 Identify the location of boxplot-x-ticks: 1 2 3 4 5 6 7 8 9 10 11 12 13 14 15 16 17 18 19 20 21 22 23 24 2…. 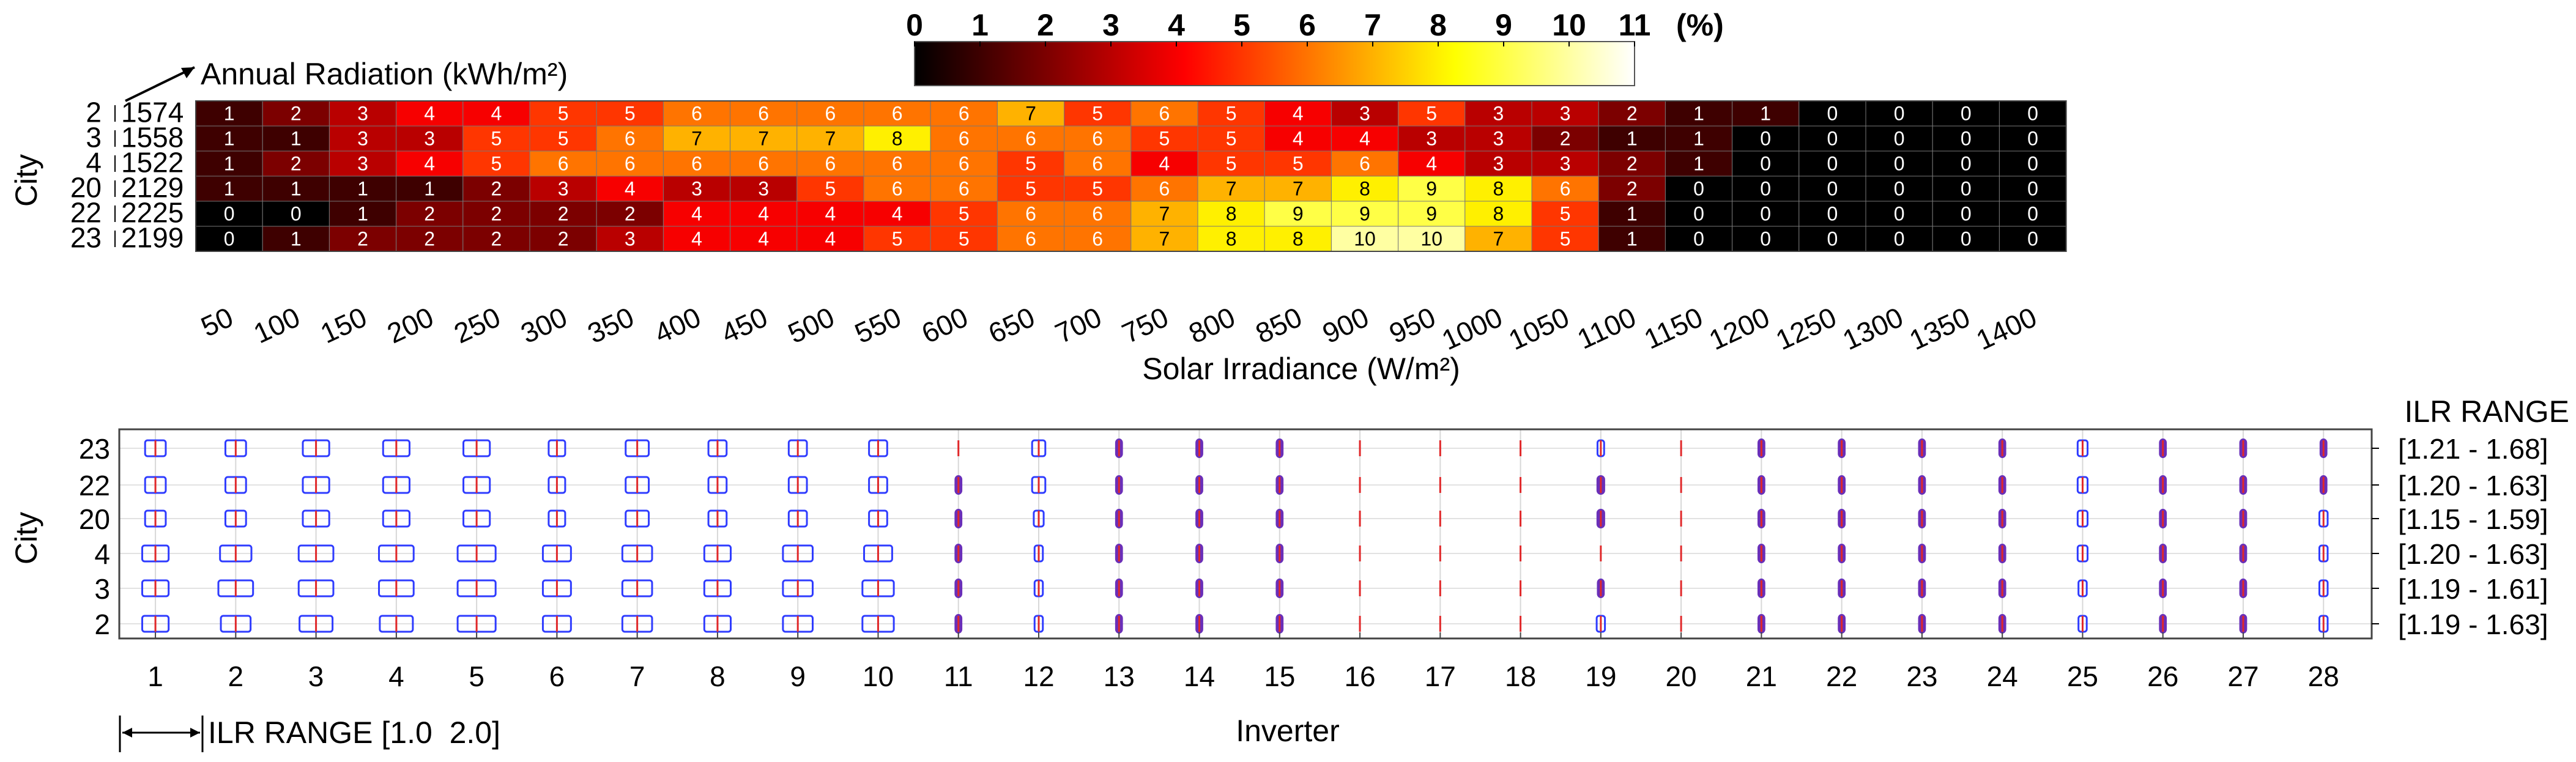
(1243, 662).